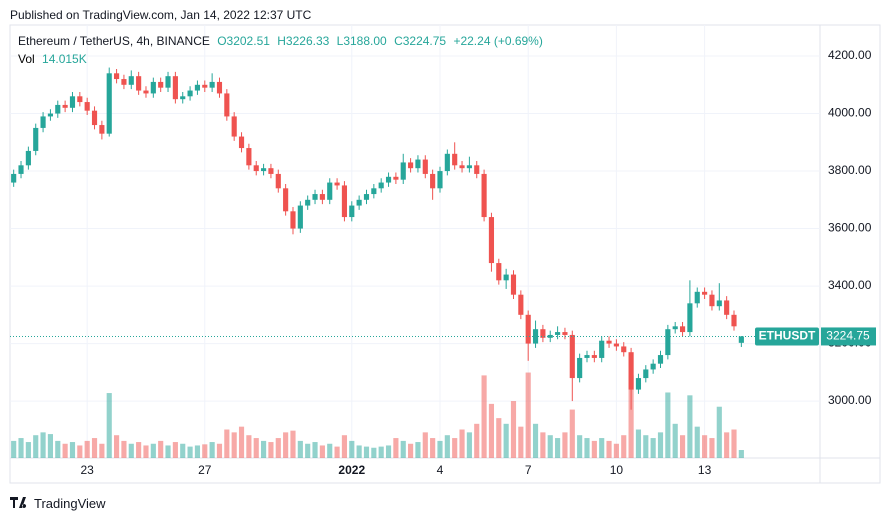 The width and height of the screenshot is (891, 521). Describe the element at coordinates (440, 470) in the screenshot. I see `x-tick-label: 4` at that location.